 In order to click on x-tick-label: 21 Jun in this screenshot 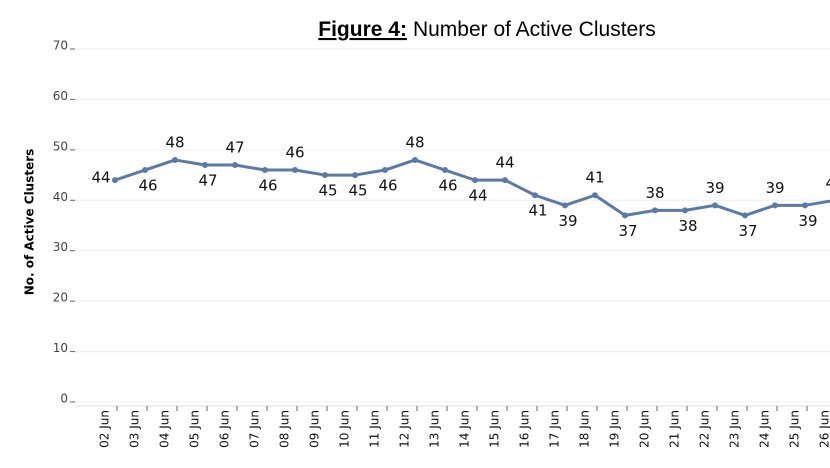, I will do `click(675, 429)`.